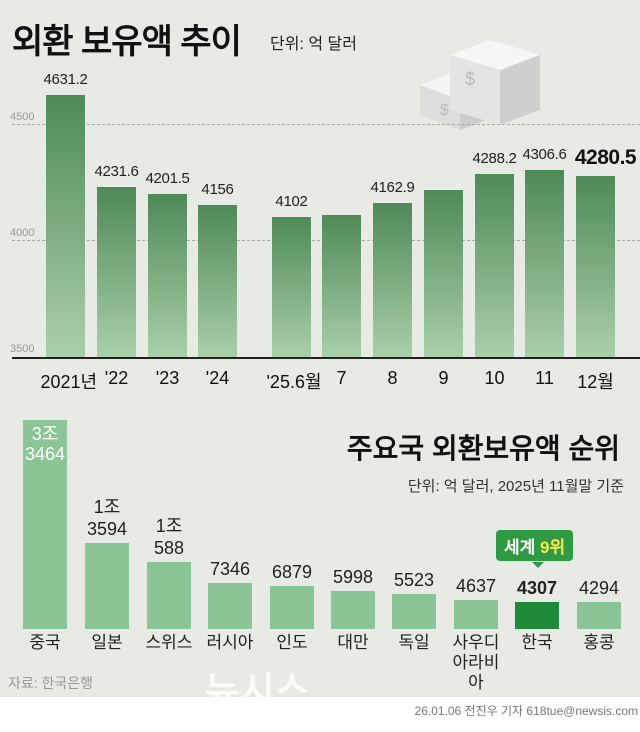 The image size is (640, 732). What do you see at coordinates (257, 692) in the screenshot?
I see `watermark-logo: 뉴시스` at bounding box center [257, 692].